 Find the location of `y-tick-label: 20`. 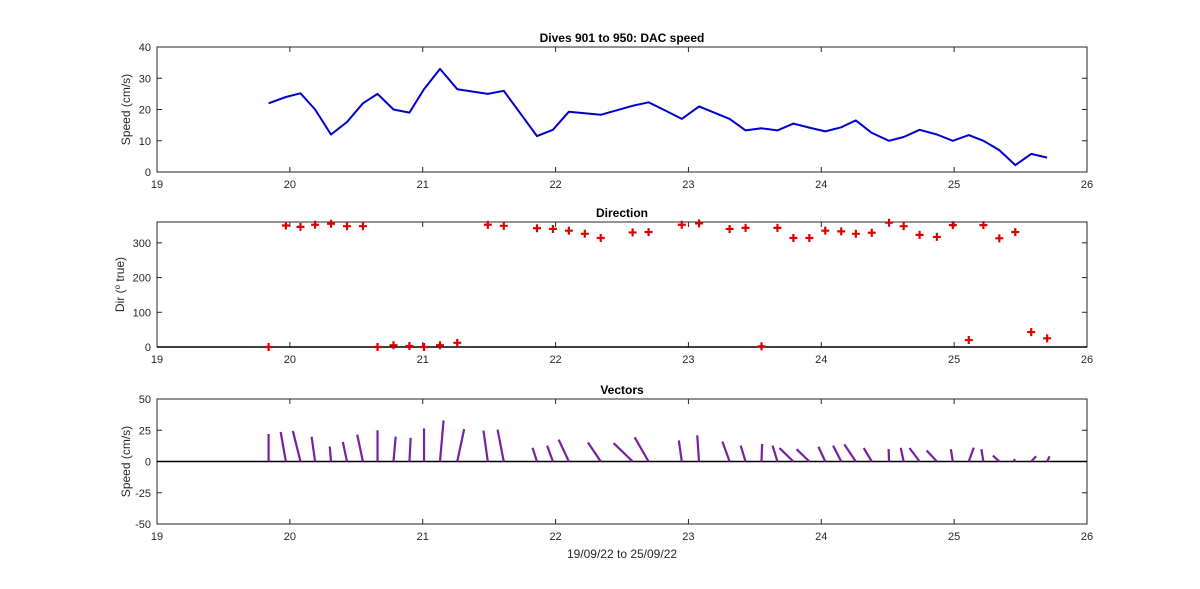

y-tick-label: 20 is located at coordinates (145, 111).